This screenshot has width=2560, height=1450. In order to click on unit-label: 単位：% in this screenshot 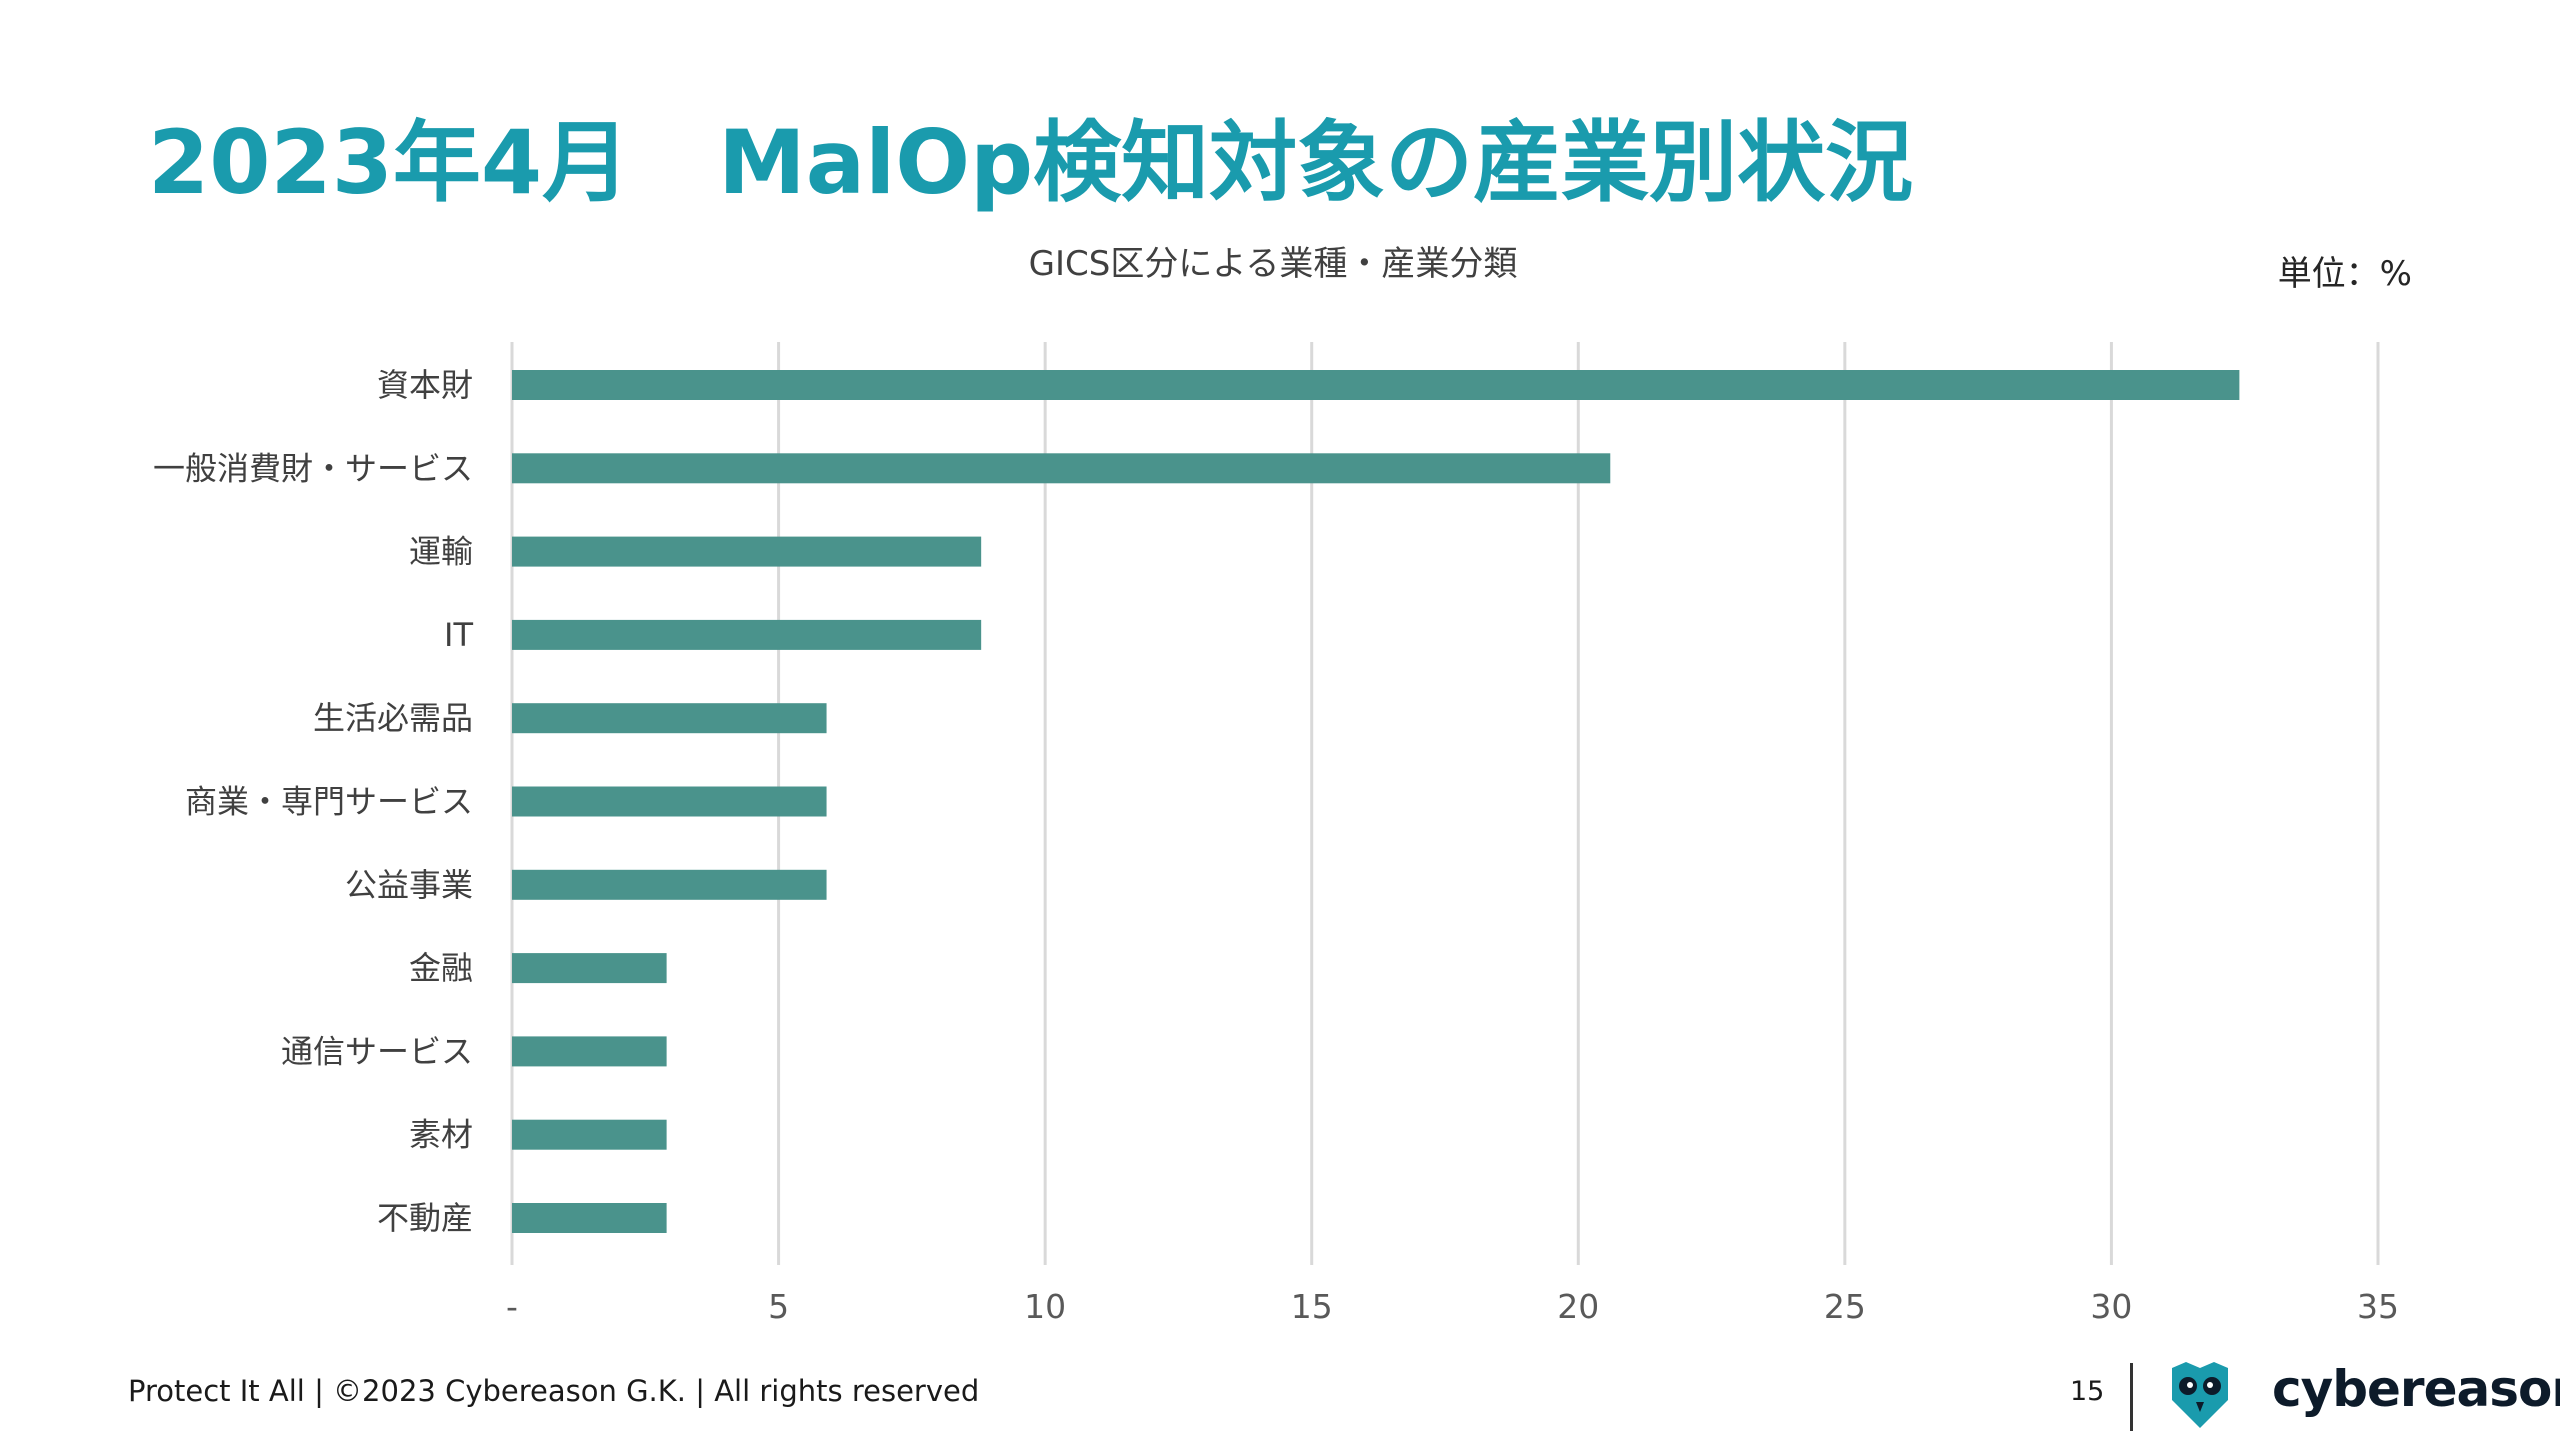, I will do `click(2344, 274)`.